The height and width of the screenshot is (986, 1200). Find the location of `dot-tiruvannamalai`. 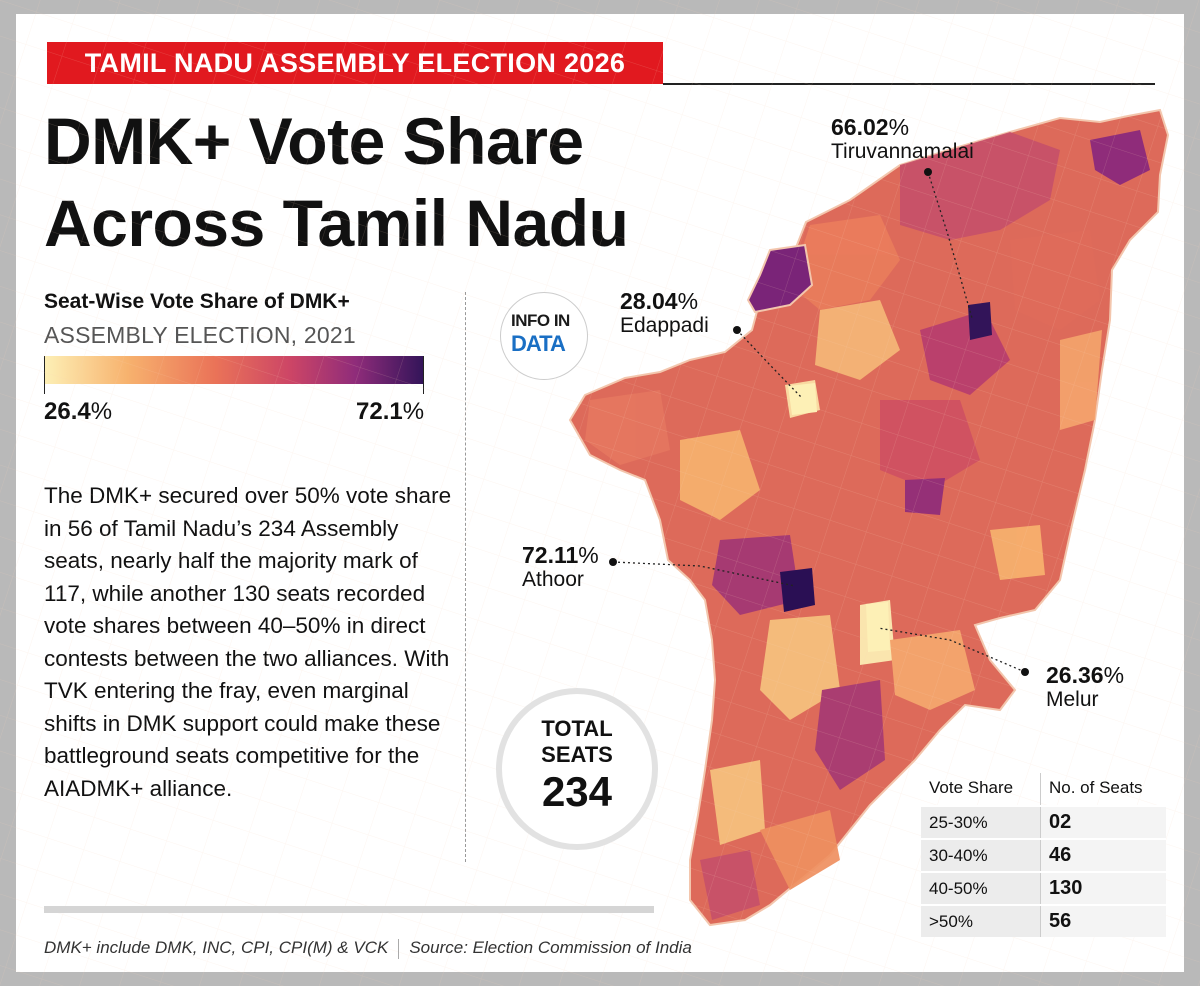

dot-tiruvannamalai is located at coordinates (928, 172).